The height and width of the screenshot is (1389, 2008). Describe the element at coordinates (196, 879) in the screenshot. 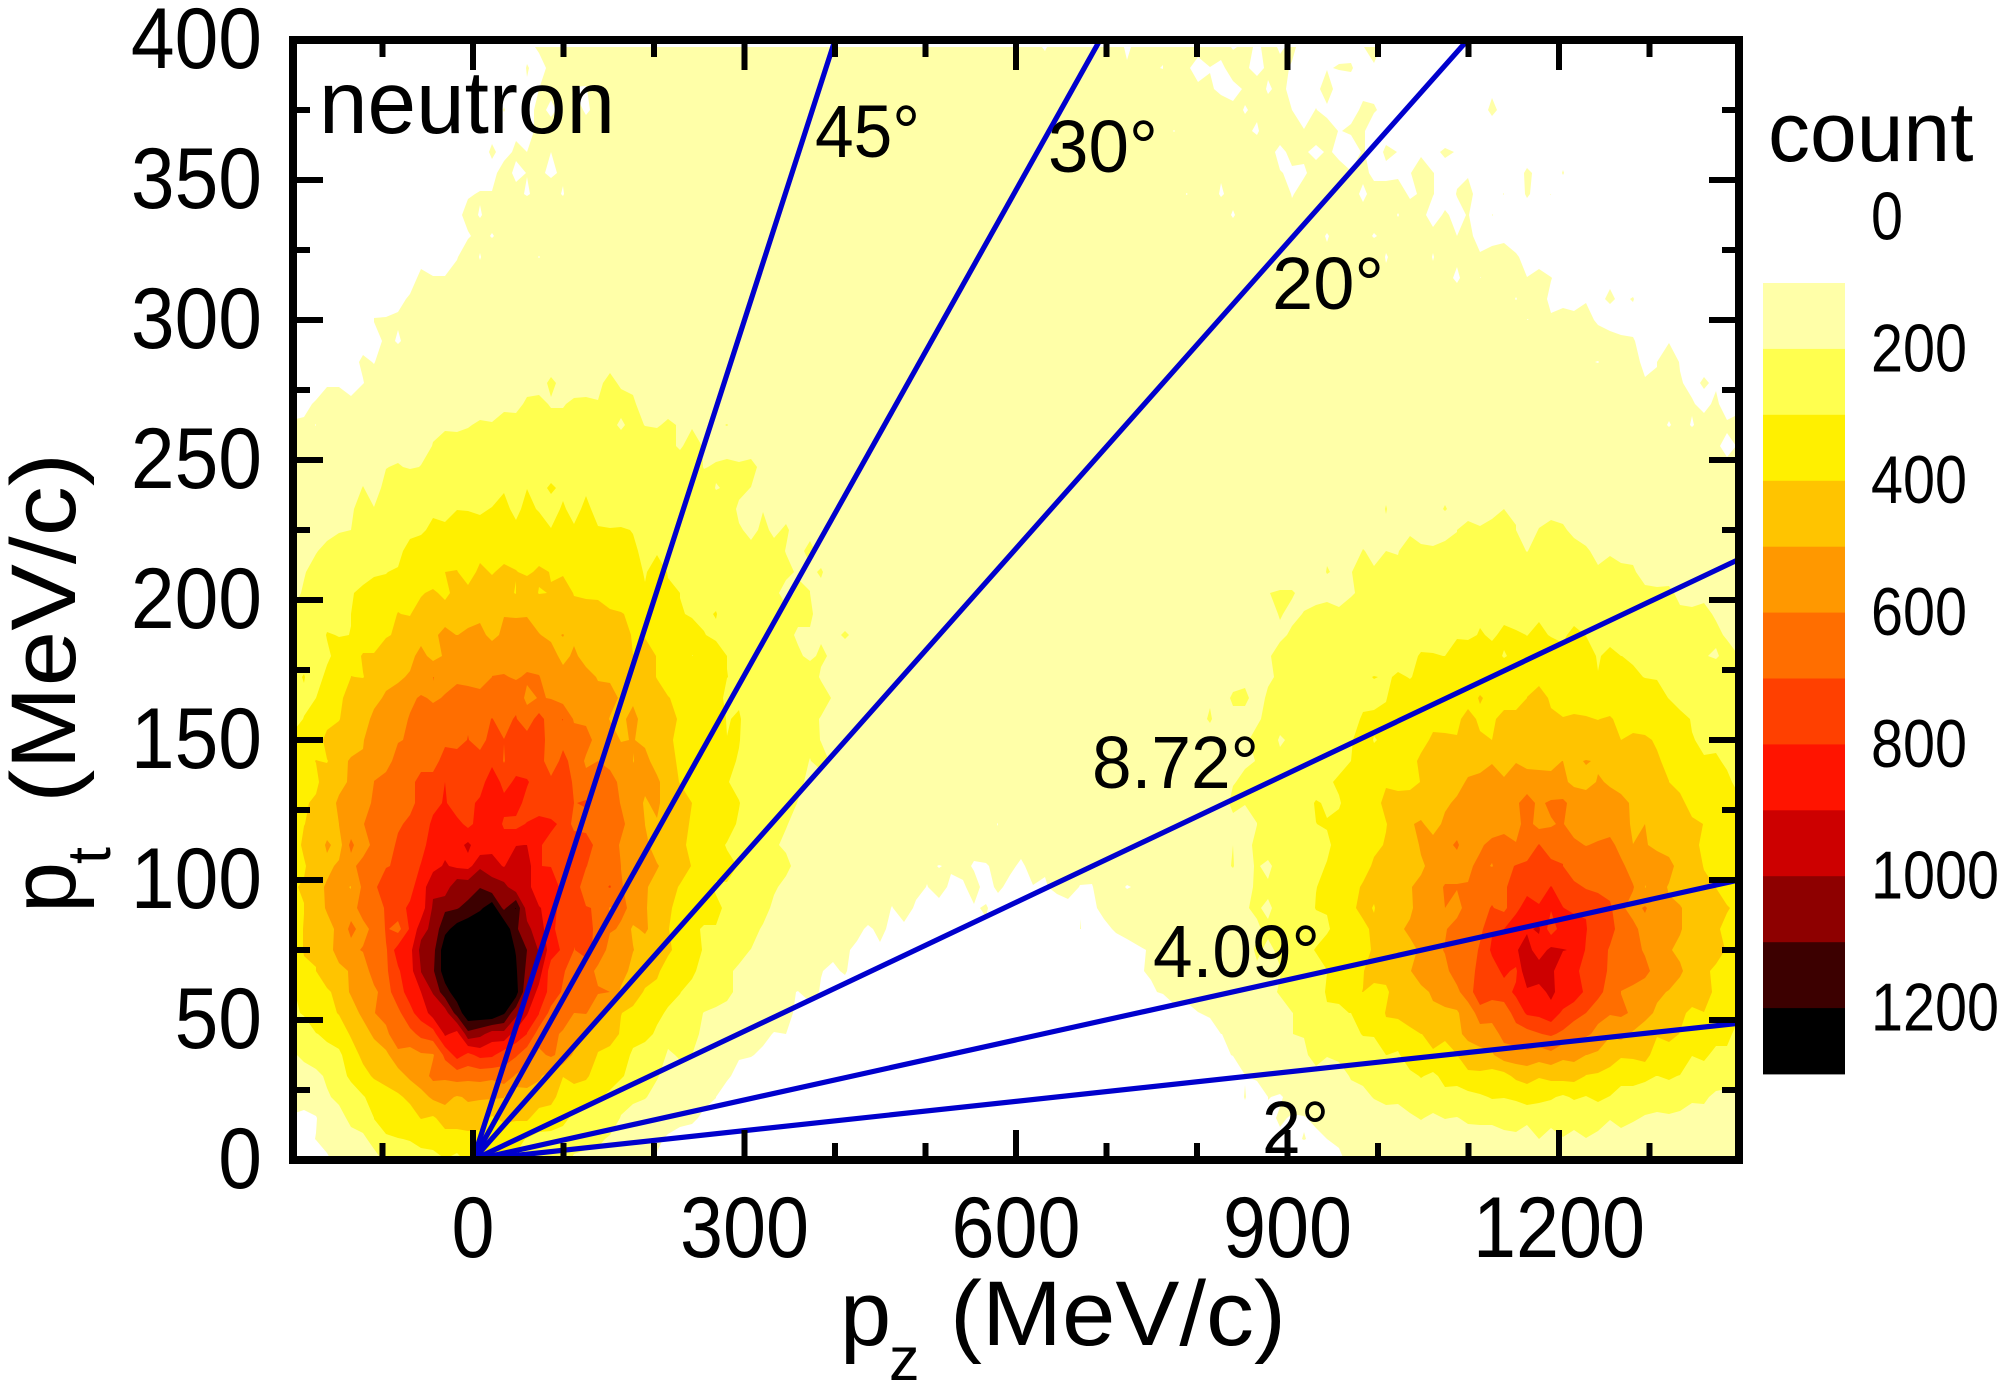

I see `svg-text: 100` at that location.